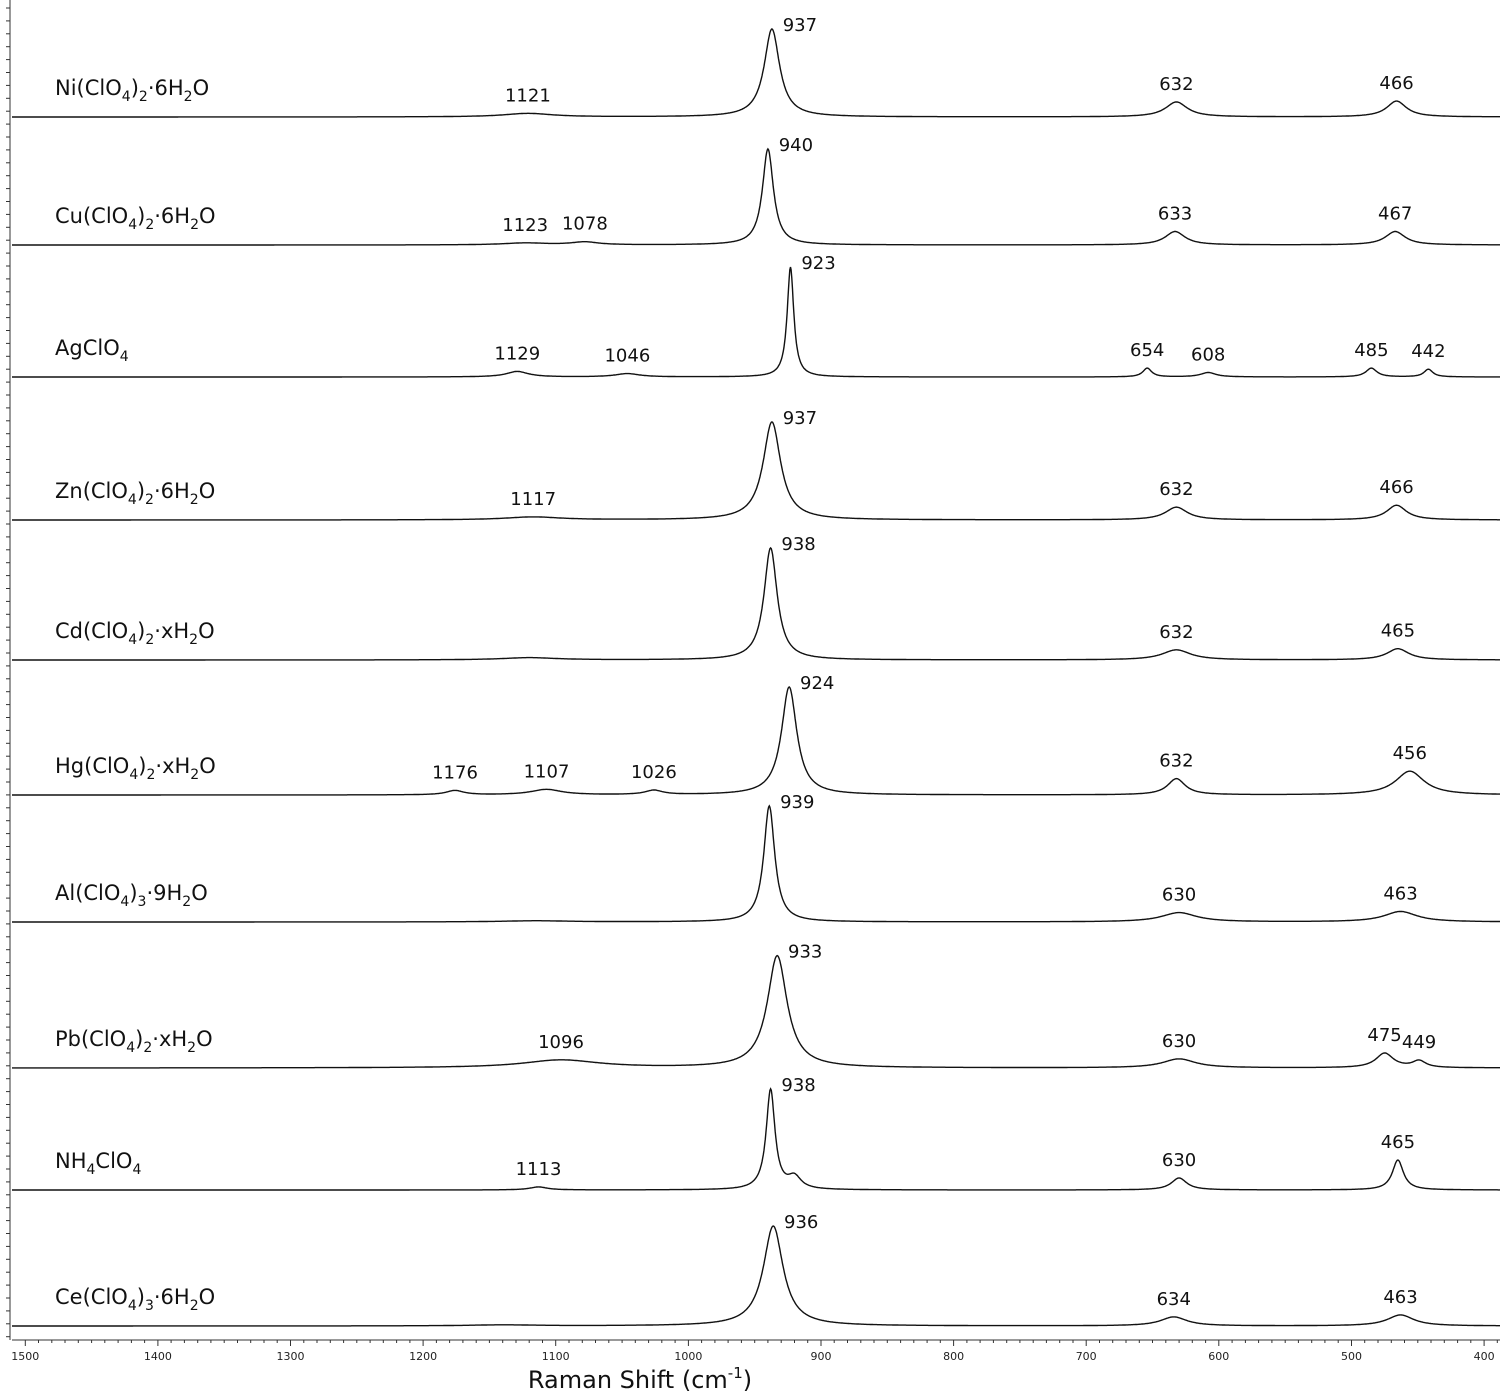  Describe the element at coordinates (135, 493) in the screenshot. I see `spectrum-name: Zn(ClO4)2·6H2O` at that location.